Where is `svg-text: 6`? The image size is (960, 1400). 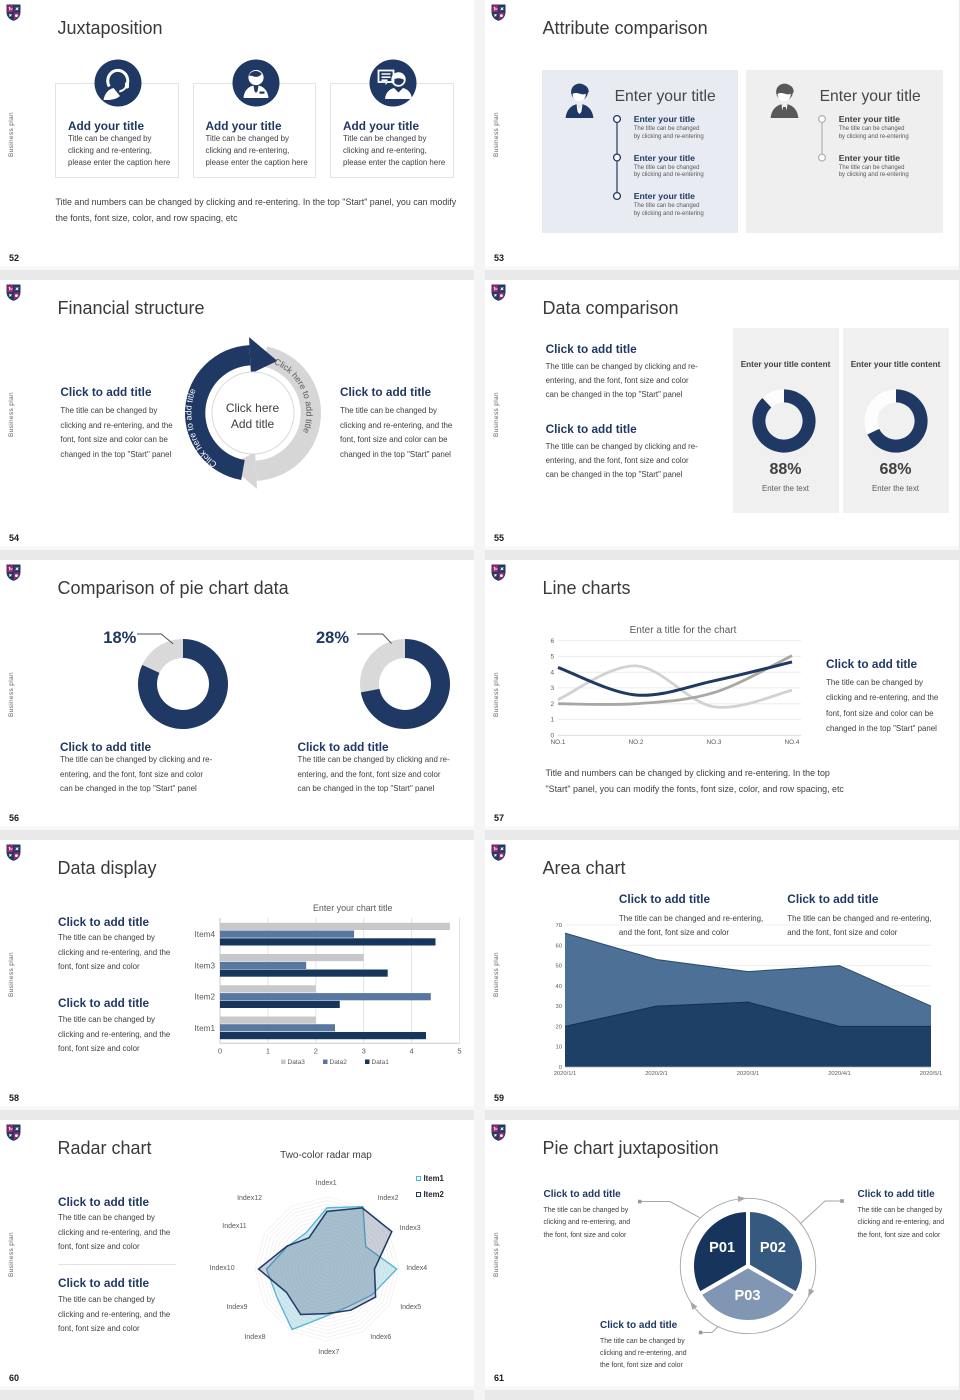
svg-text: 6 is located at coordinates (552, 641).